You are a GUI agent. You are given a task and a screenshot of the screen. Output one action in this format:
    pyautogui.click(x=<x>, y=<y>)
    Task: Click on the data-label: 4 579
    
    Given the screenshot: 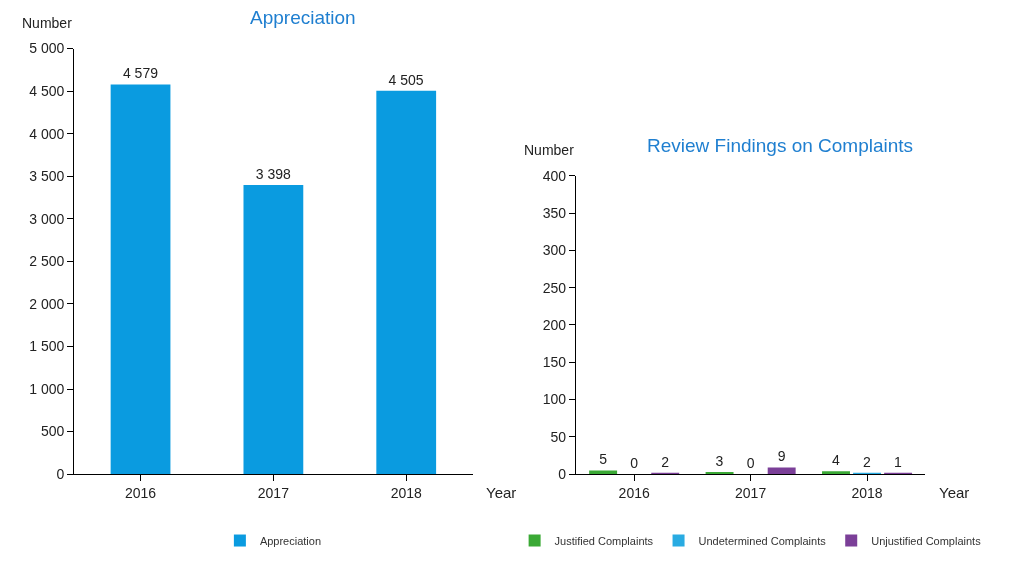 What is the action you would take?
    pyautogui.click(x=140, y=73)
    